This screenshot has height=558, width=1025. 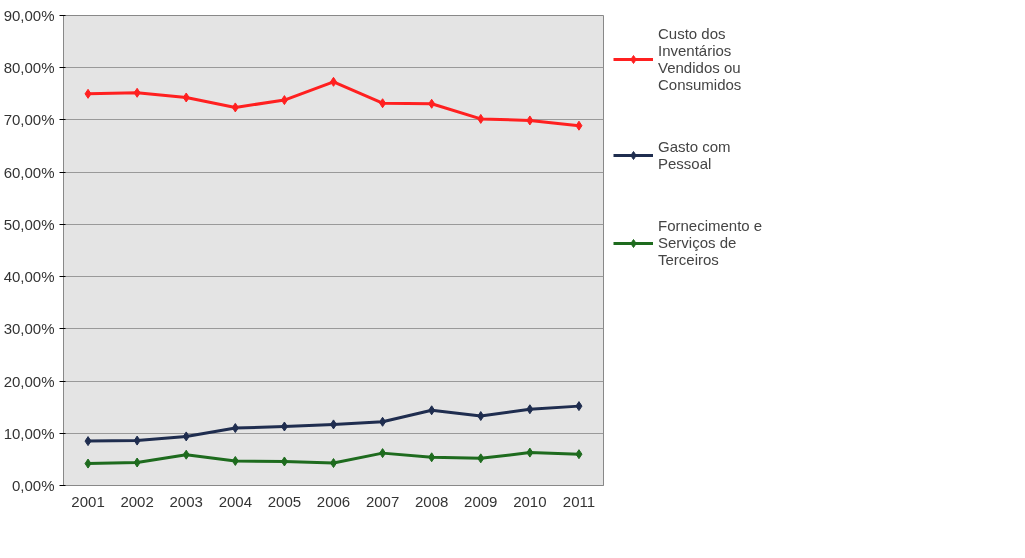 What do you see at coordinates (29, 120) in the screenshot?
I see `y-tick-label: 70,00%` at bounding box center [29, 120].